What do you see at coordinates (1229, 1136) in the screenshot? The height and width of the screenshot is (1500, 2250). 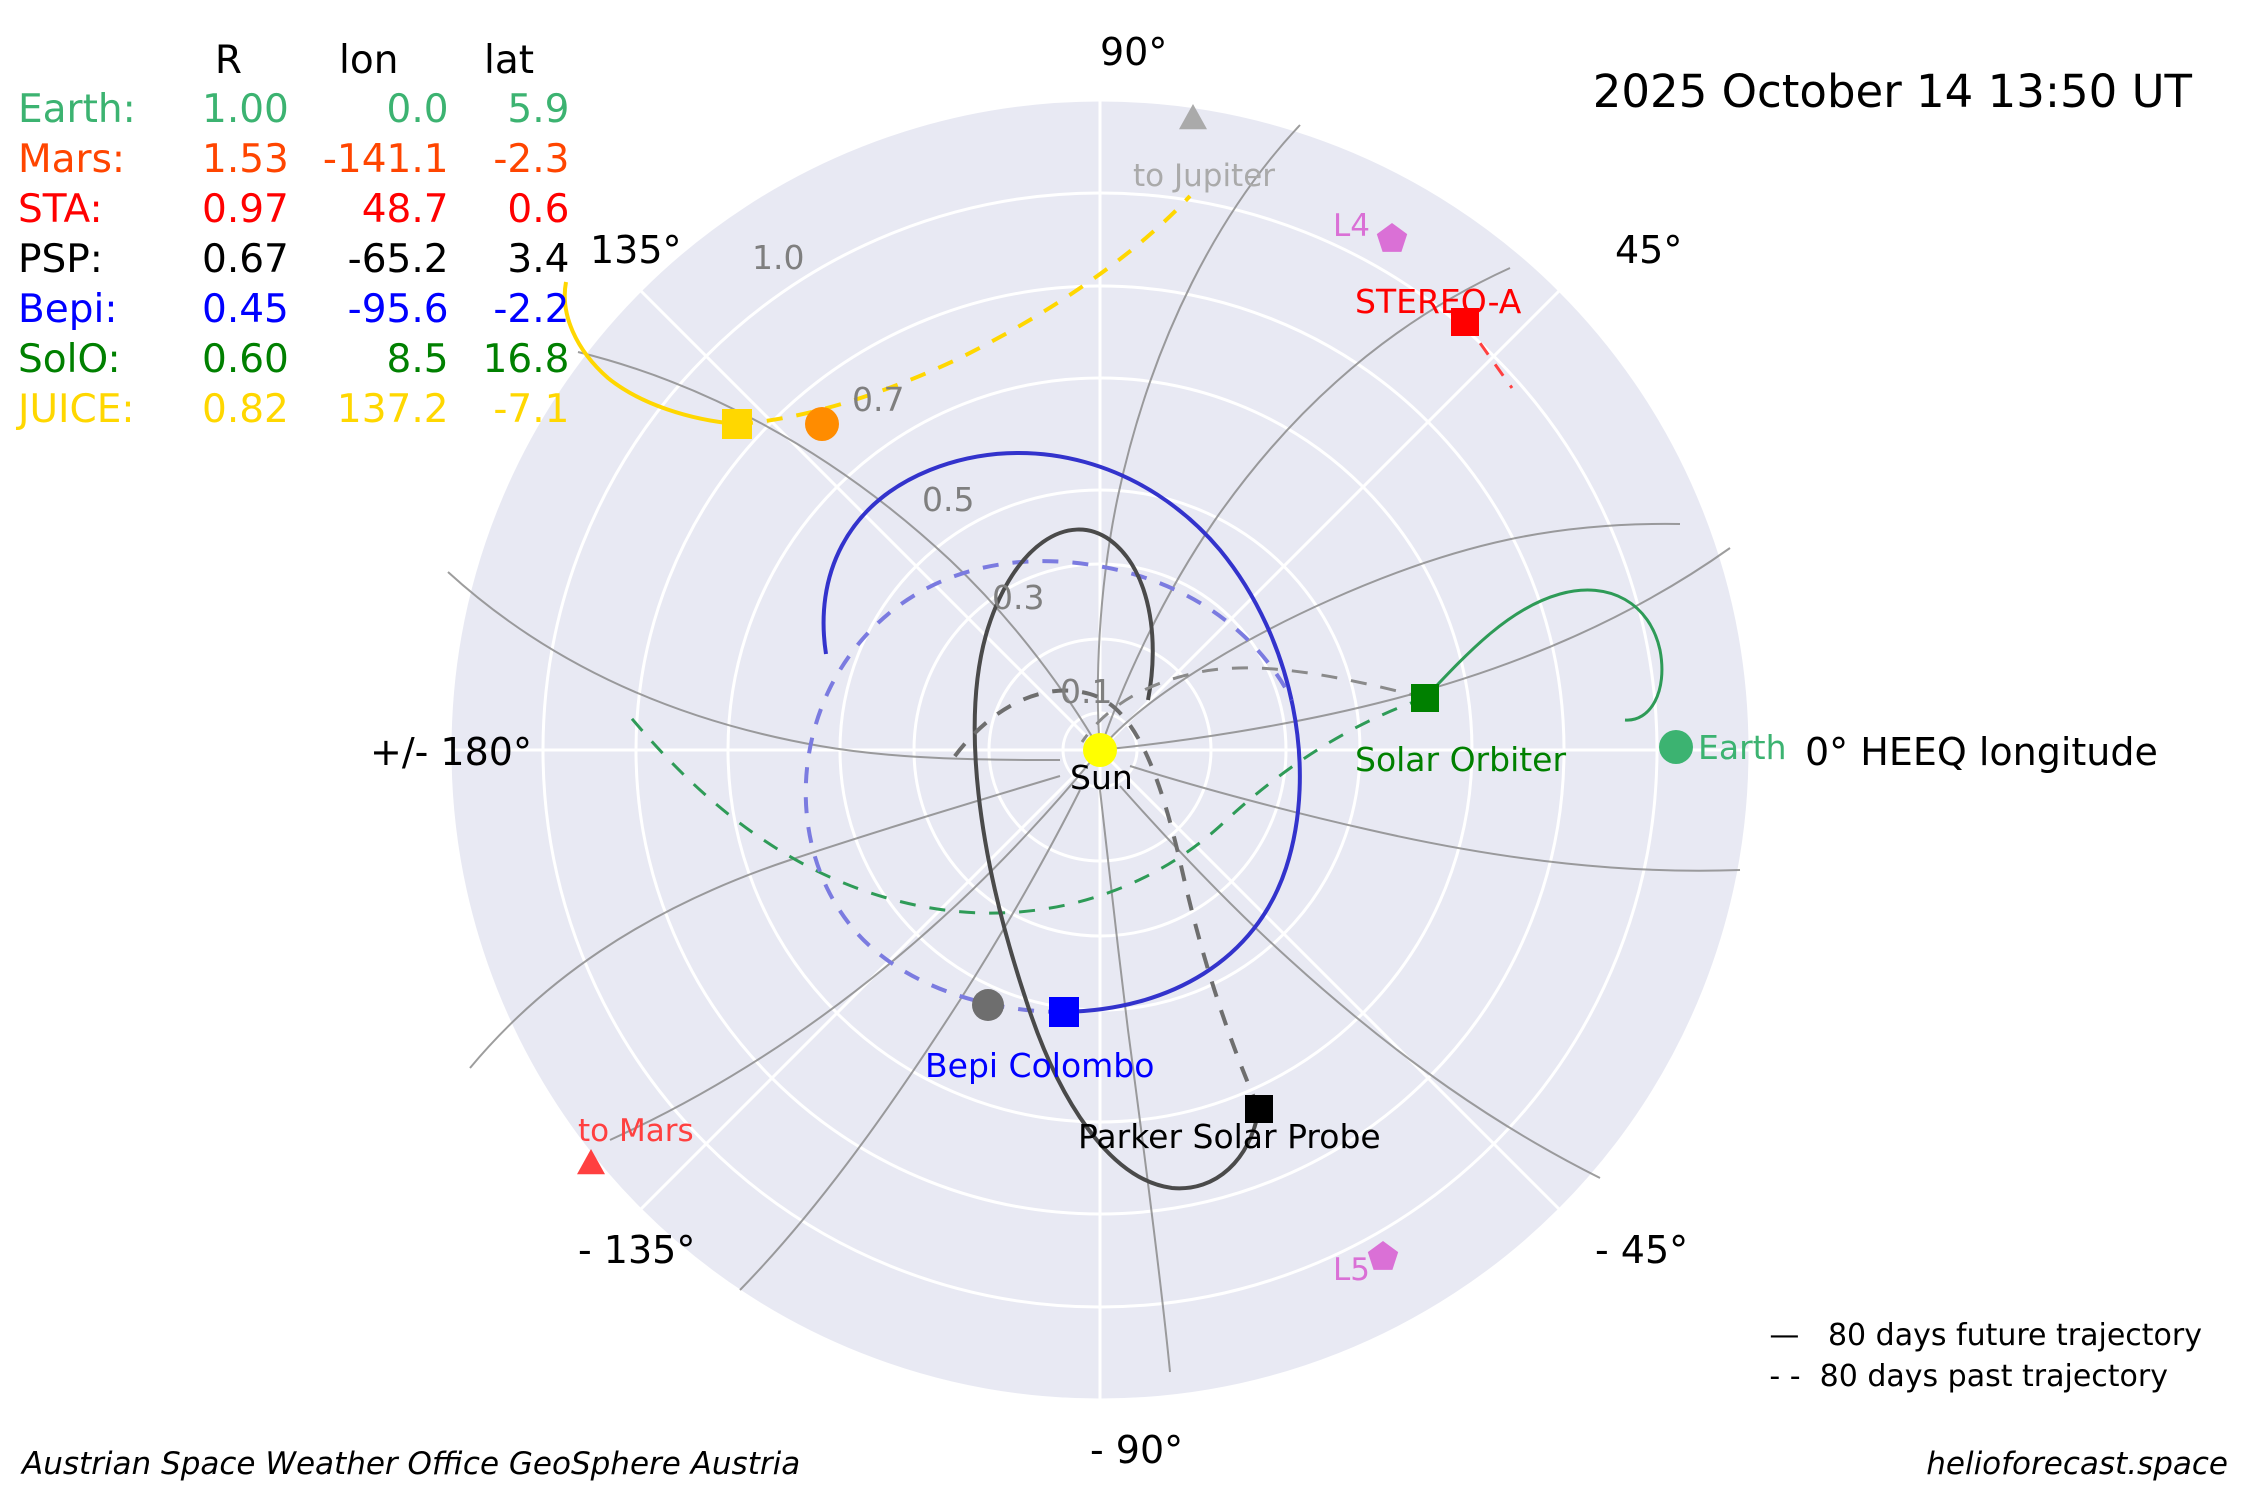 I see `label-parker-solar-probe: Parker Solar Probe` at bounding box center [1229, 1136].